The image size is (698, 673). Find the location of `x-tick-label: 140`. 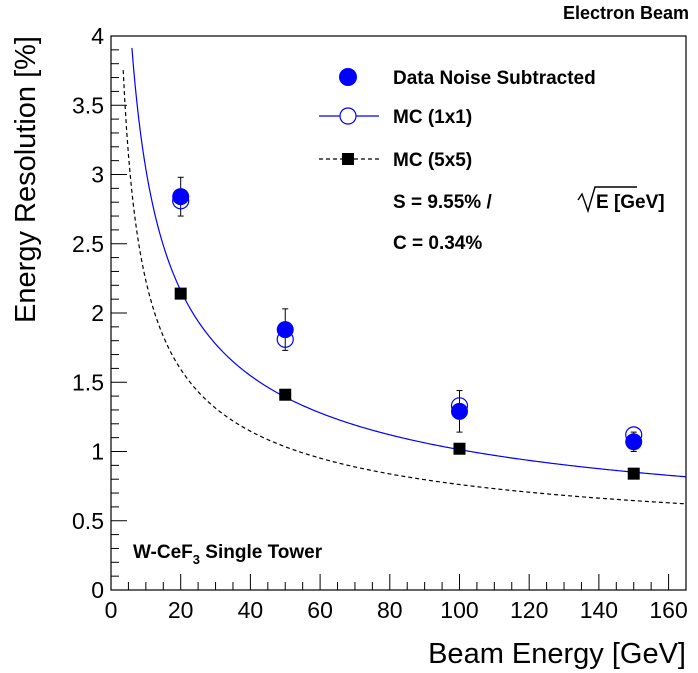

x-tick-label: 140 is located at coordinates (599, 610).